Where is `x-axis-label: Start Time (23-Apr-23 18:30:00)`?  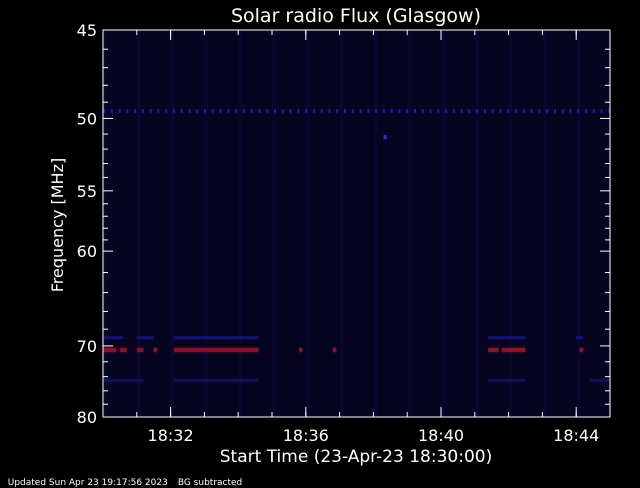 x-axis-label: Start Time (23-Apr-23 18:30:00) is located at coordinates (356, 457).